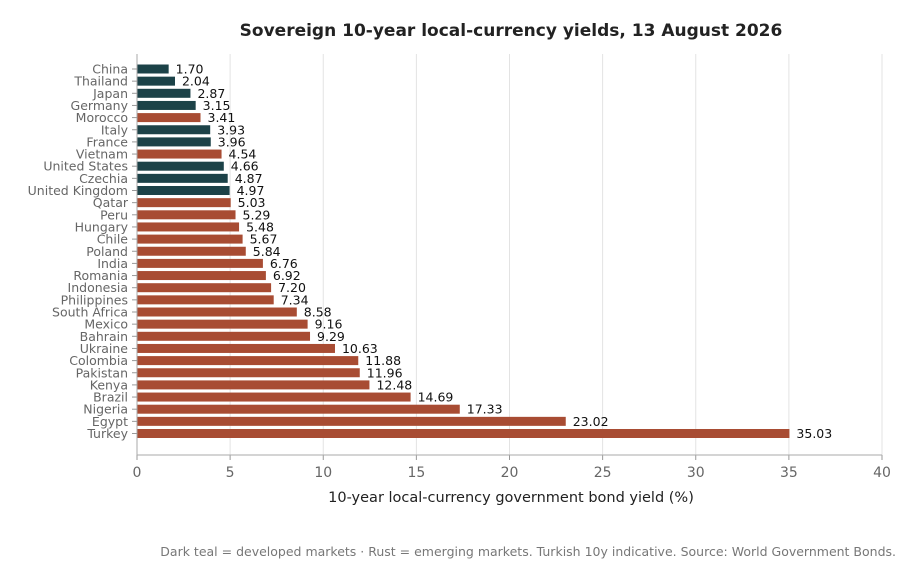 This screenshot has width=910, height=567. Describe the element at coordinates (253, 385) in the screenshot. I see `bar-kenya` at that location.